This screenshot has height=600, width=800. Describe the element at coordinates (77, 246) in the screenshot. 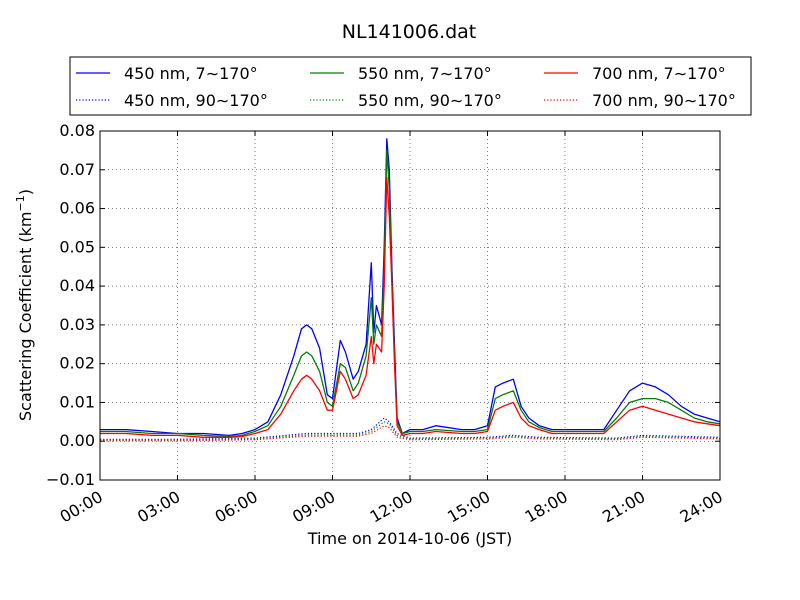

I see `y-tick-label: 0.05` at that location.